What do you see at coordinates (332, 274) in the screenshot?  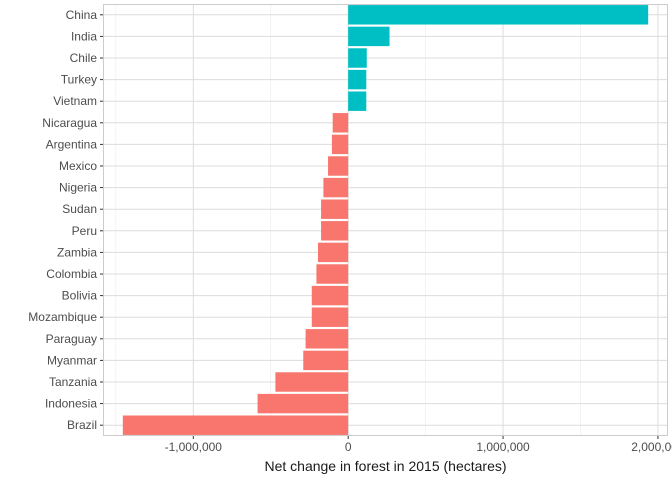 I see `bar-colombia` at bounding box center [332, 274].